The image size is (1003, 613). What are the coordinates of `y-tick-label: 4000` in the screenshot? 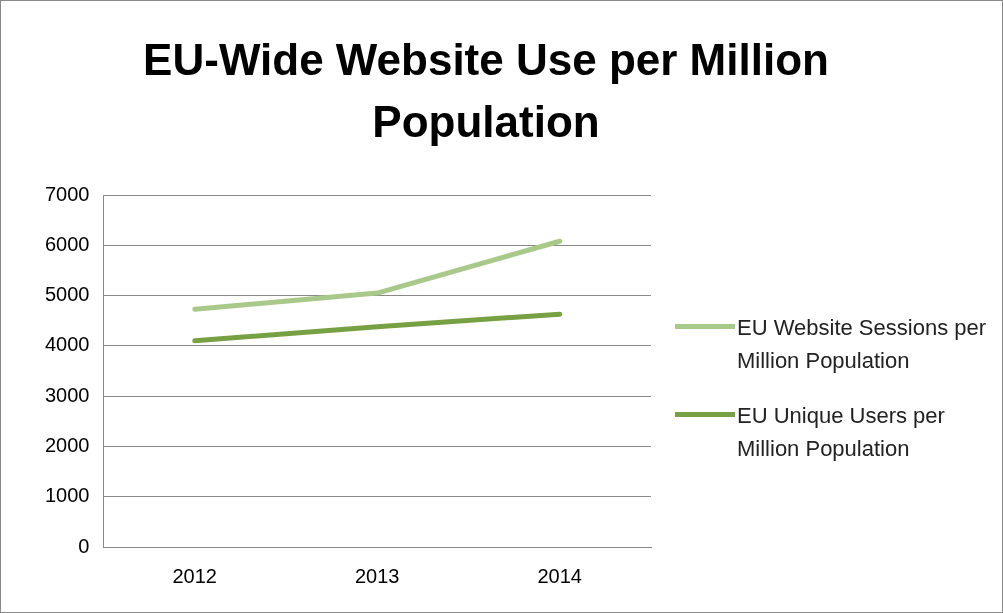 It's located at (67, 344).